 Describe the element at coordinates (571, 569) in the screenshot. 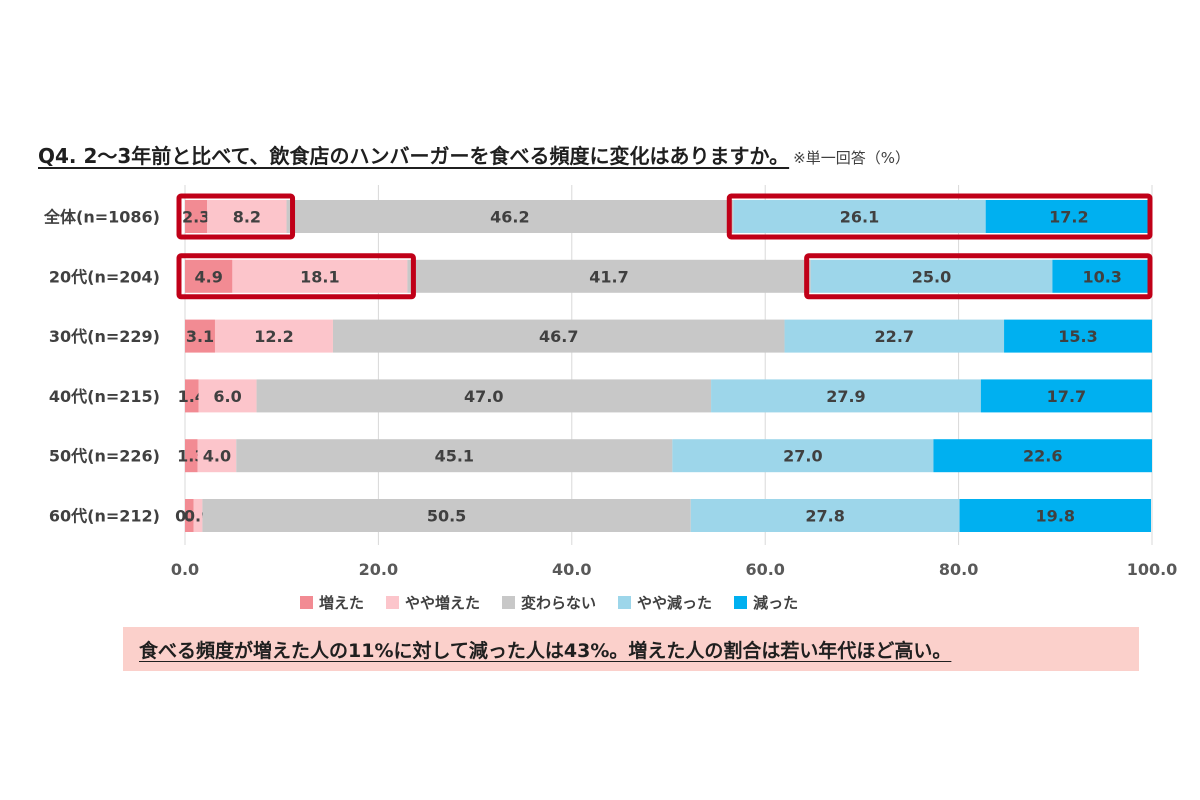

I see `x-tick-label: 40.0` at that location.